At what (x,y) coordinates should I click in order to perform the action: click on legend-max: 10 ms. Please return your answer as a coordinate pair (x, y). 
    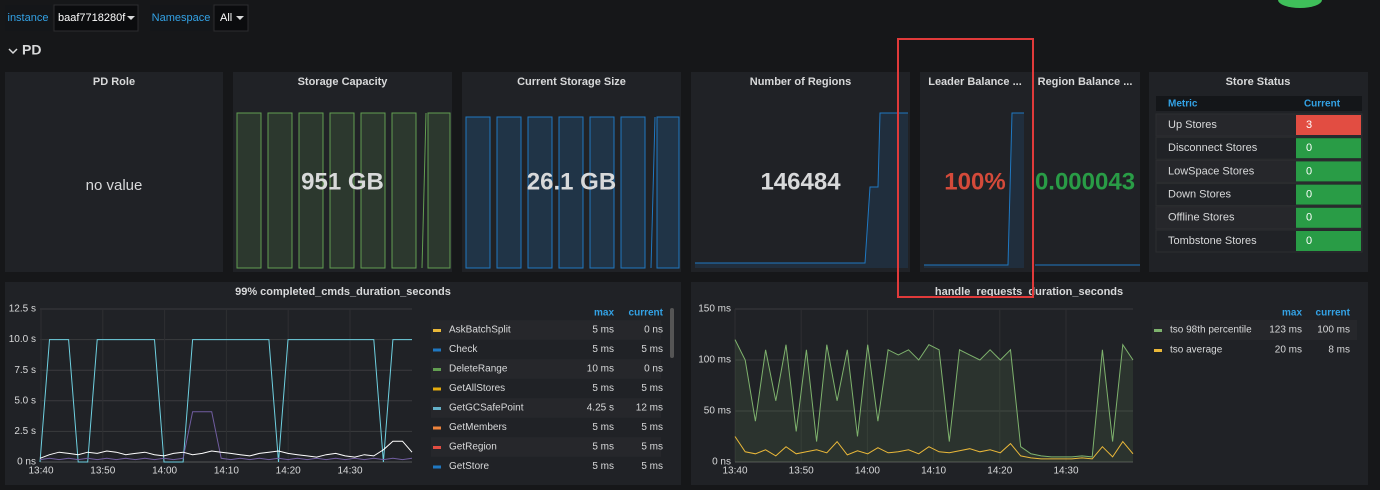
    Looking at the image, I should click on (600, 369).